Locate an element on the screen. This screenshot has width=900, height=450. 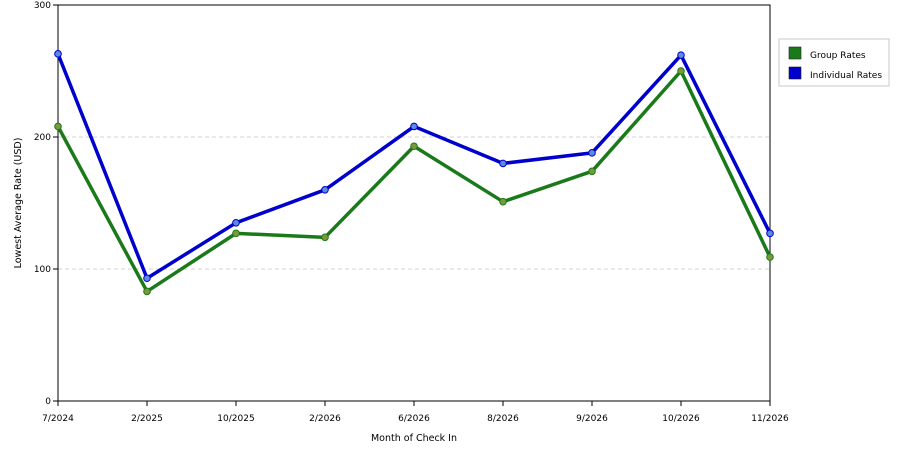
x-tick-label: 2/2026 is located at coordinates (325, 419).